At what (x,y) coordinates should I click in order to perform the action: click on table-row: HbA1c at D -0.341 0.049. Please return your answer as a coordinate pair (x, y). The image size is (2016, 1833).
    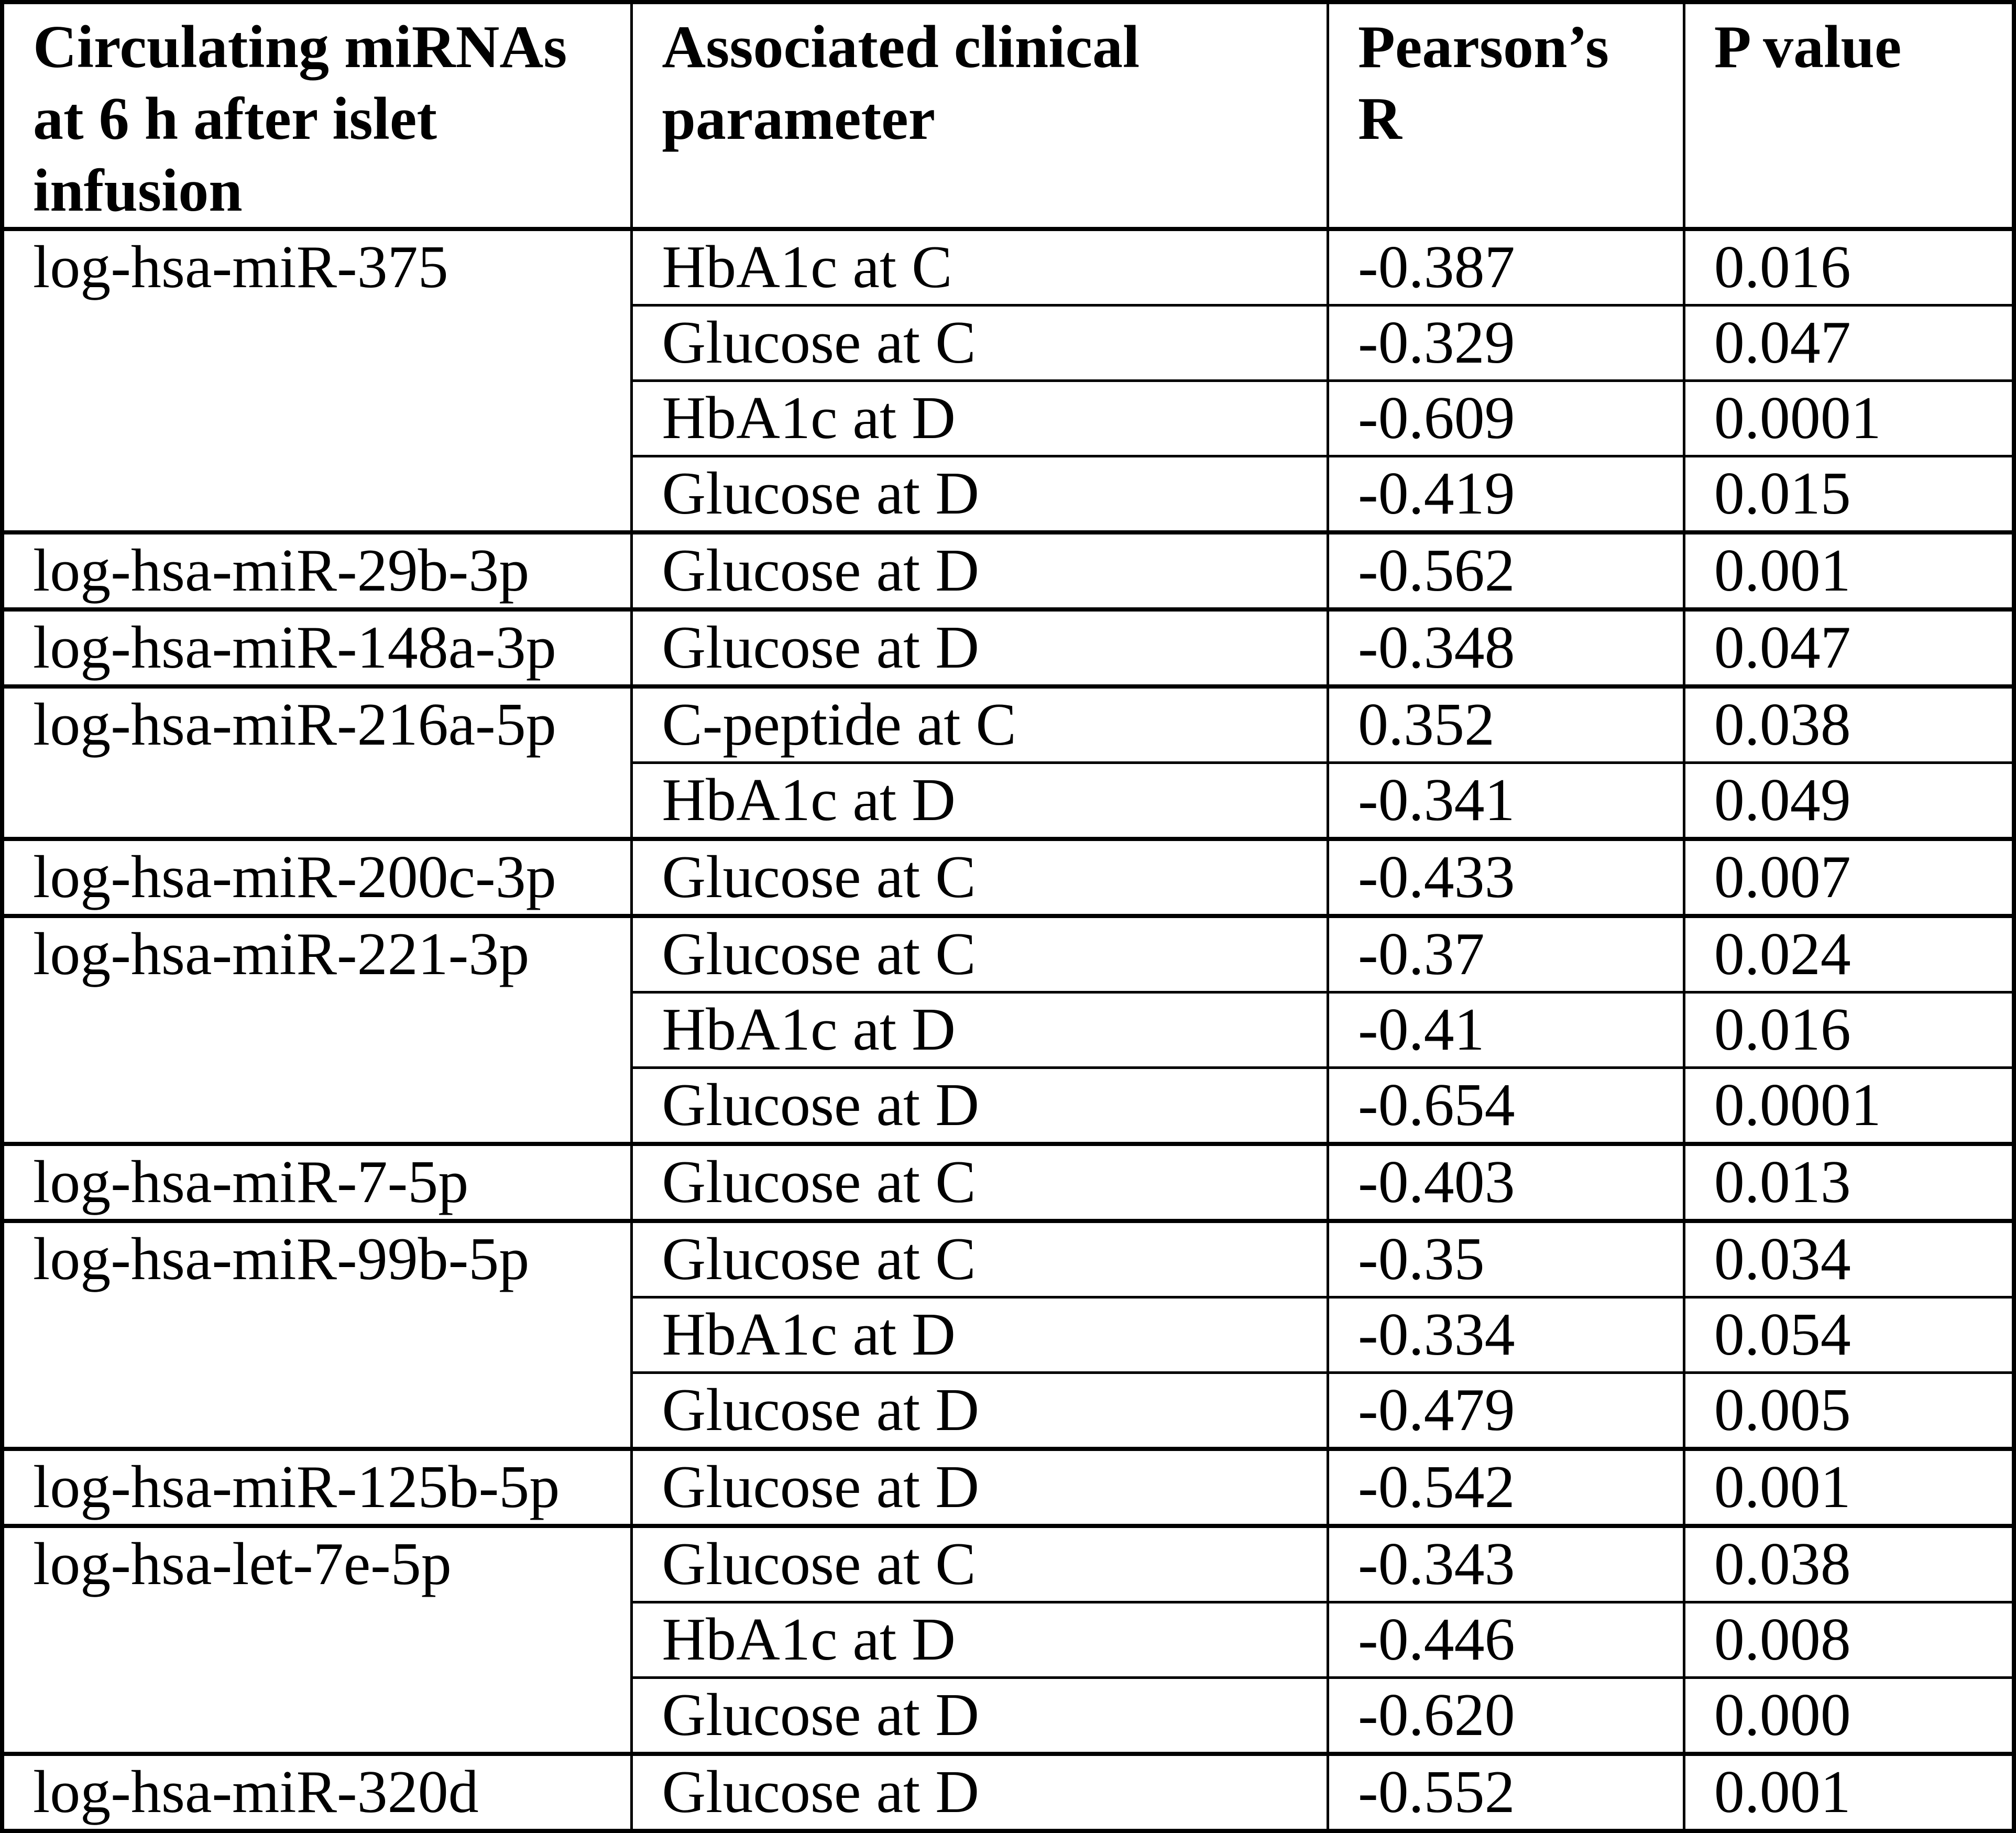
    Looking at the image, I should click on (1009, 801).